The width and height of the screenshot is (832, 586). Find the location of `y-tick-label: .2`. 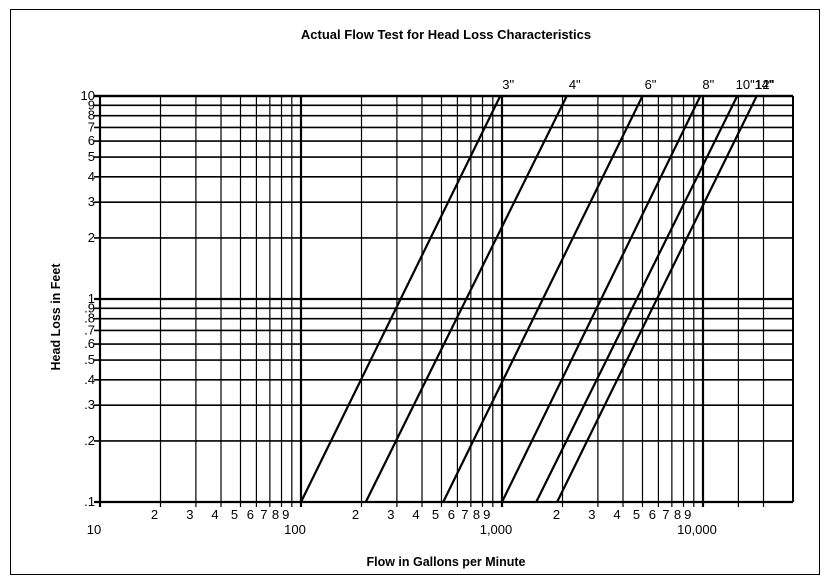

y-tick-label: .2 is located at coordinates (89, 440).